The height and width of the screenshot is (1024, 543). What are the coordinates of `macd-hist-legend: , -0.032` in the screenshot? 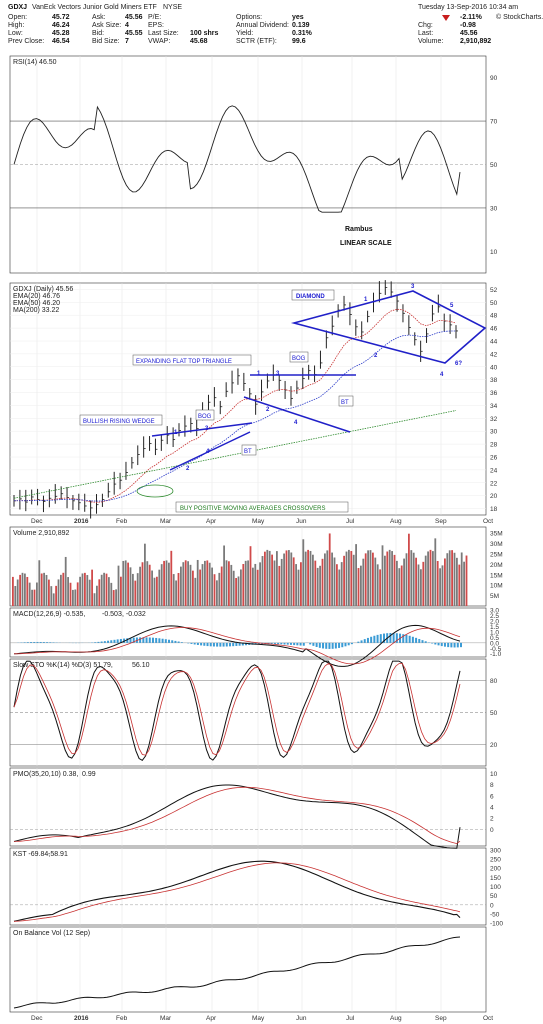 It's located at (134, 614).